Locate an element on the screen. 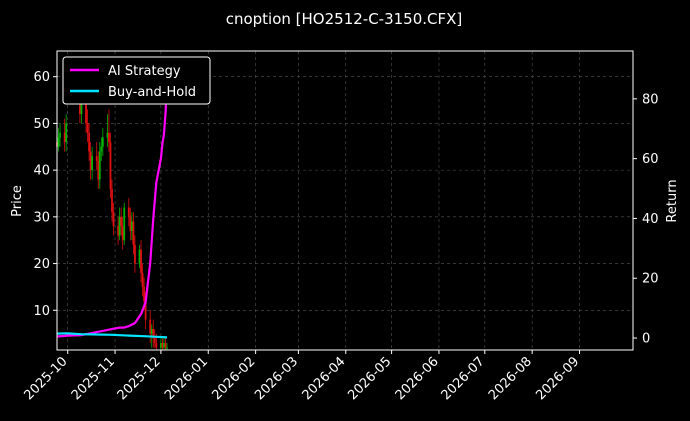 The width and height of the screenshot is (690, 421). strategy-line is located at coordinates (112, 210).